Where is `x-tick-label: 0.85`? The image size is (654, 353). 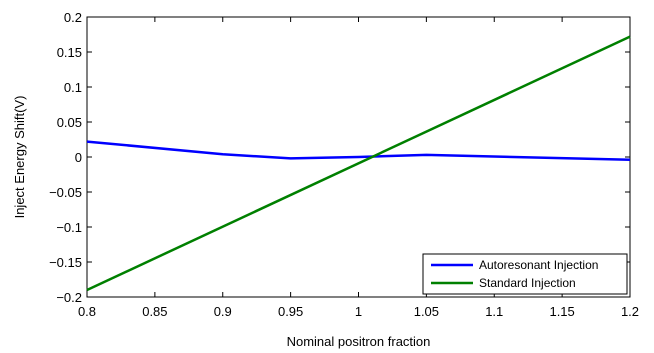 x-tick-label: 0.85 is located at coordinates (154, 311).